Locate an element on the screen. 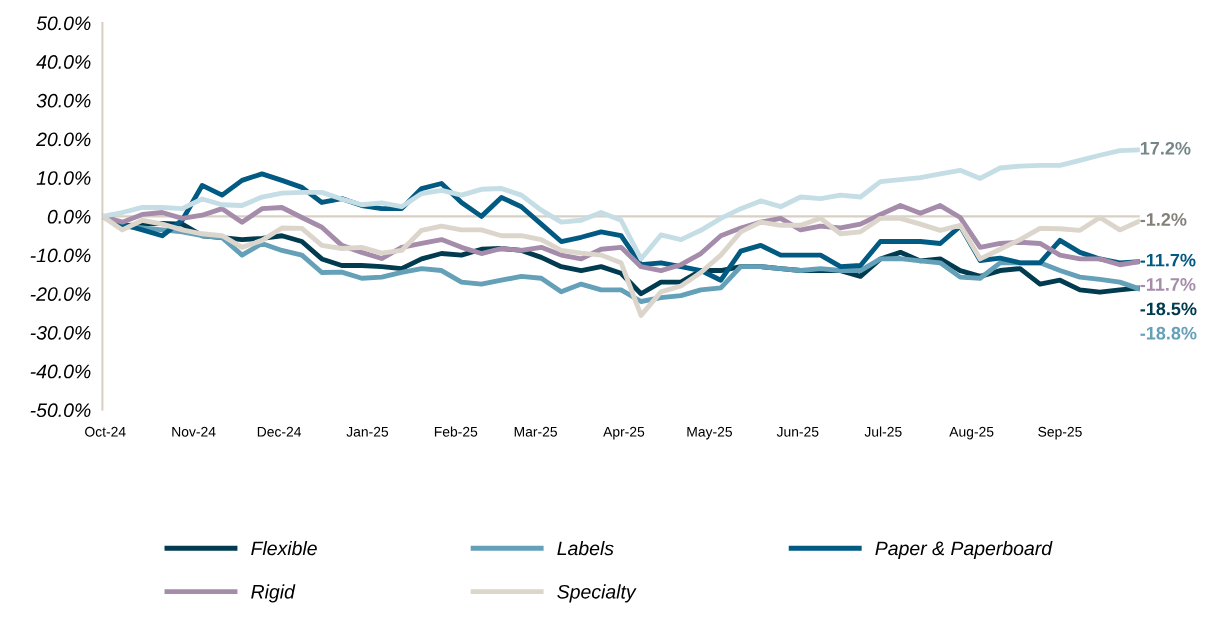 The height and width of the screenshot is (620, 1219). x-tick-label: Dec-24 is located at coordinates (279, 431).